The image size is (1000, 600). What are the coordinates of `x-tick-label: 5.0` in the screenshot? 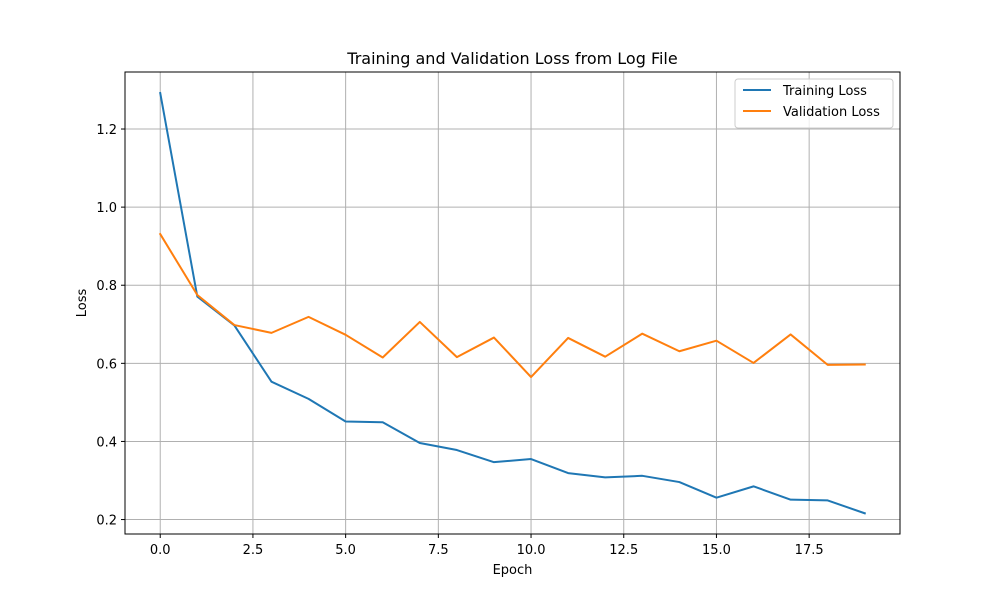 It's located at (345, 550).